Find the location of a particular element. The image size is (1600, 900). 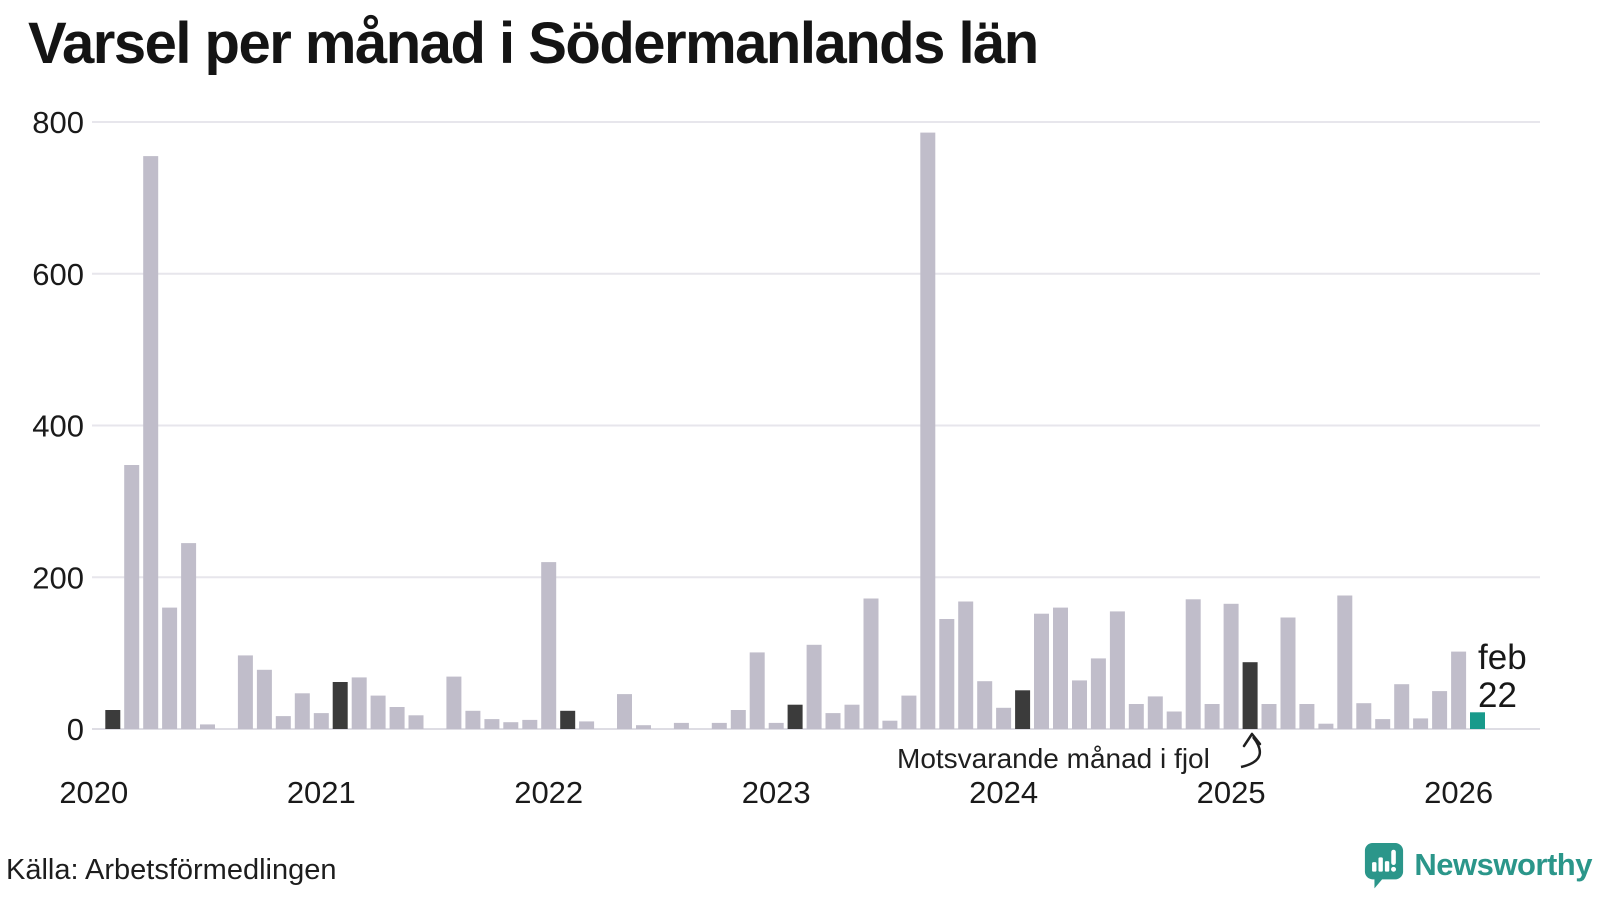

newsworthy-logo-text: Newsworthy is located at coordinates (1503, 864).